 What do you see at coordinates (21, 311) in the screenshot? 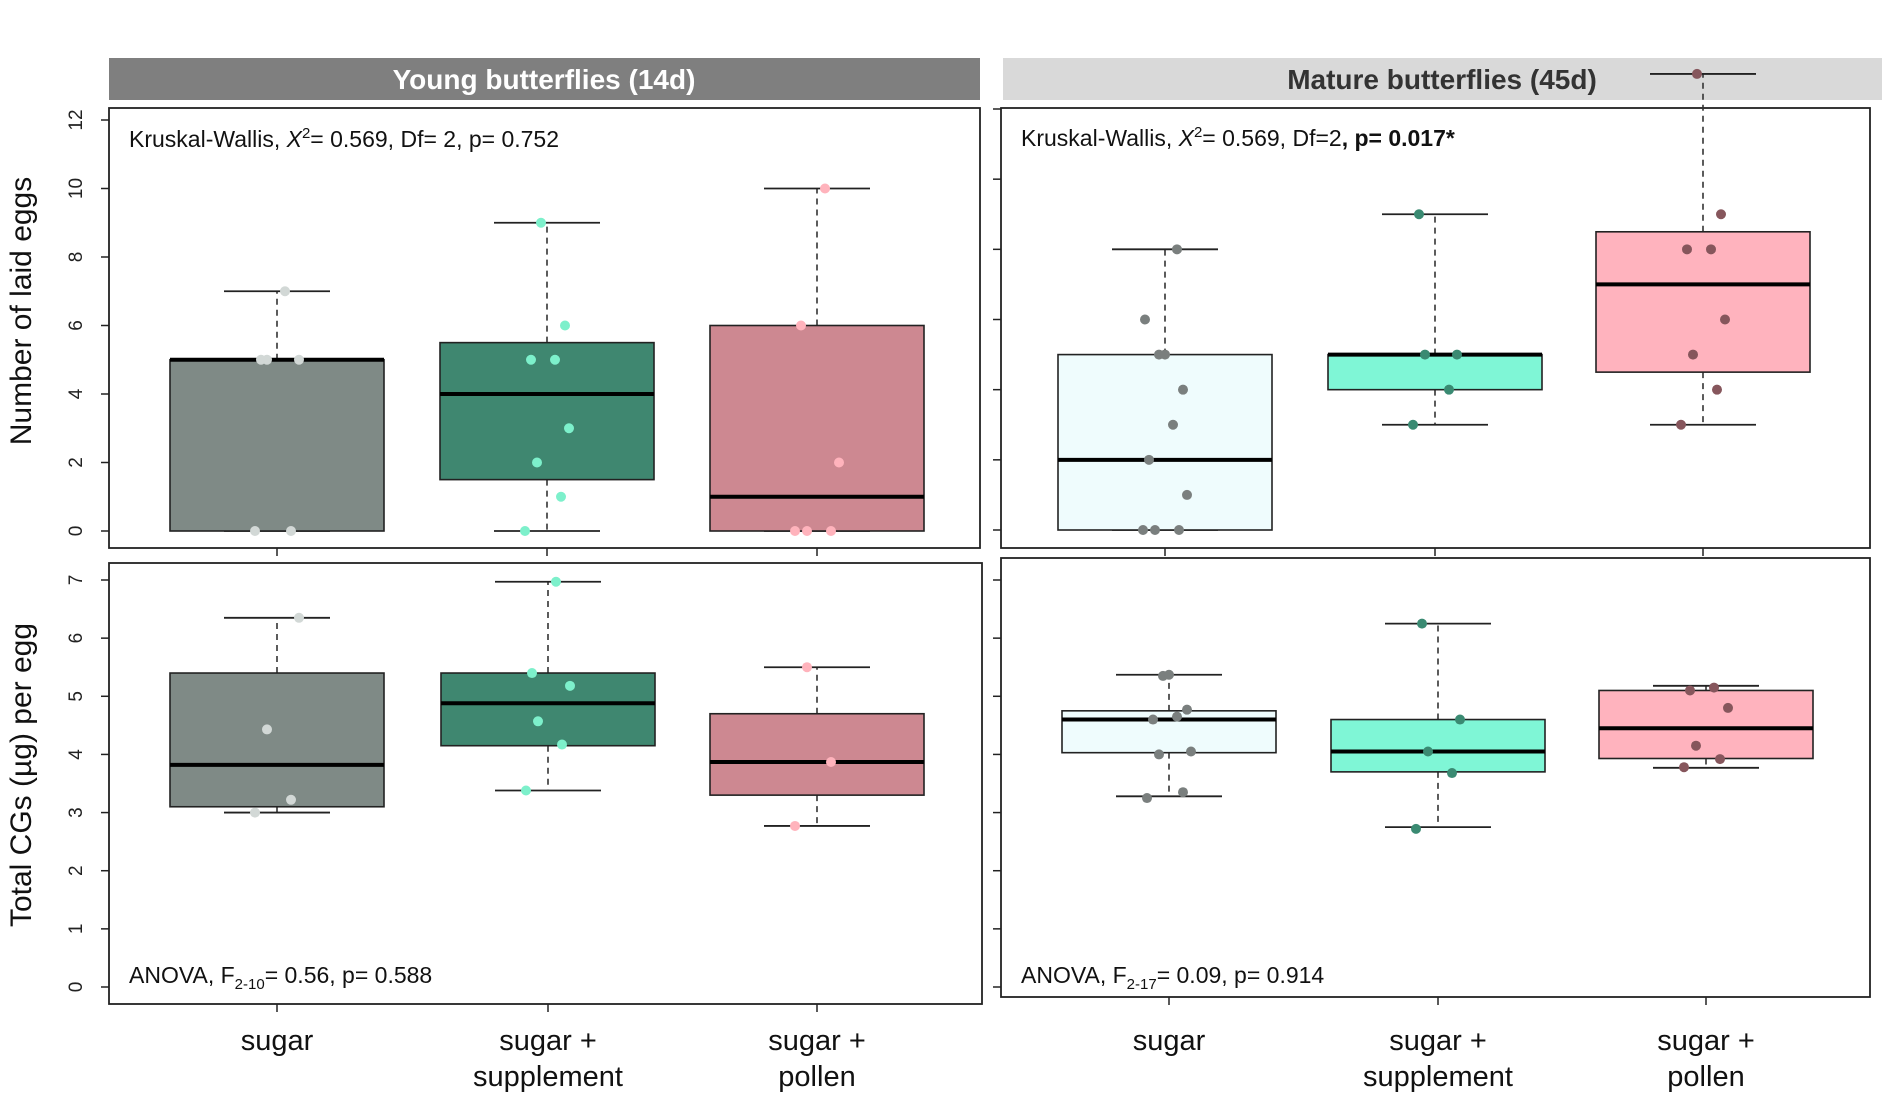
I see `y-axis-title-eggs: Number of laid eggs` at bounding box center [21, 311].